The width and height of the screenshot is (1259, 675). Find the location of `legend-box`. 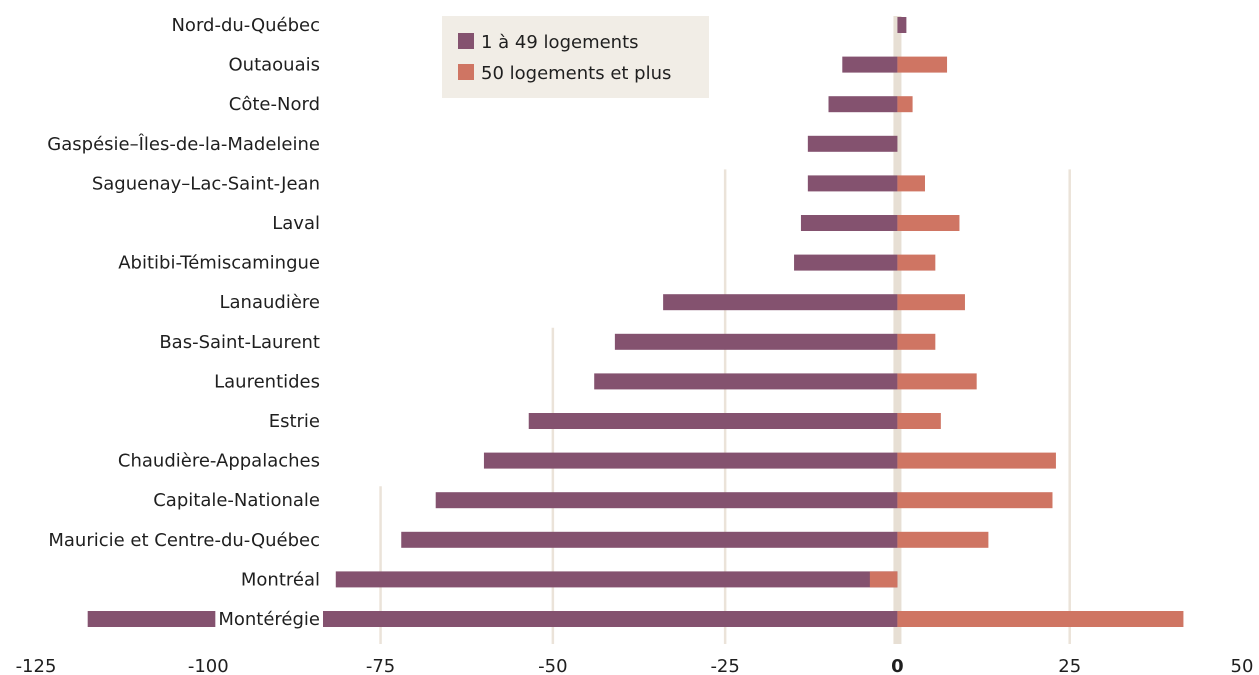

legend-box is located at coordinates (575, 57).